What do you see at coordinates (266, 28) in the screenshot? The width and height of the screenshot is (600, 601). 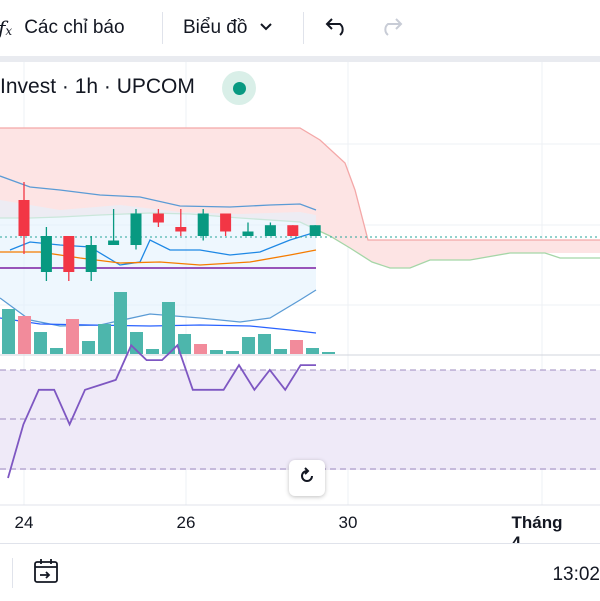 I see `chevron-down-icon` at bounding box center [266, 28].